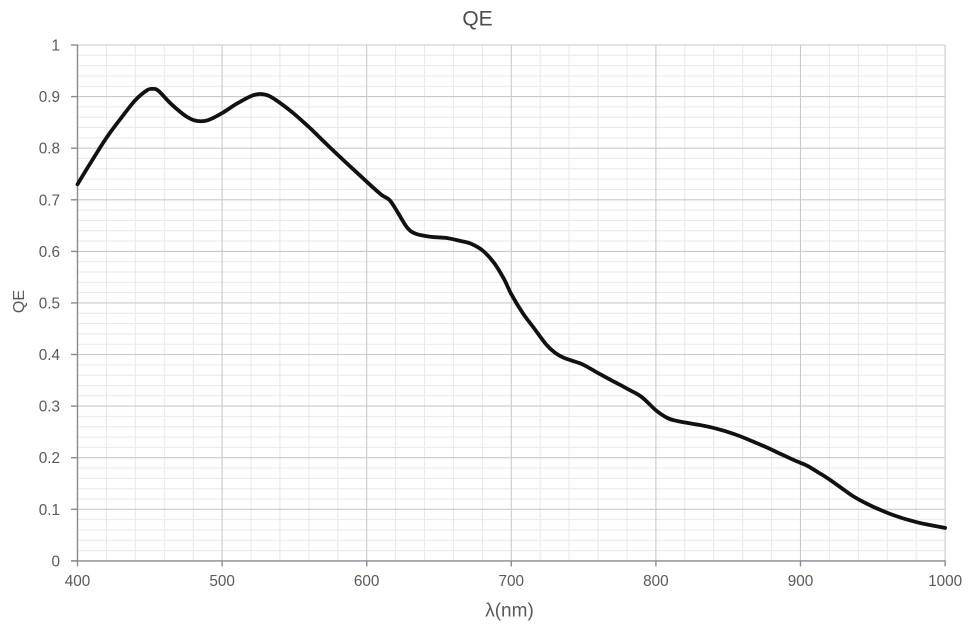  Describe the element at coordinates (656, 581) in the screenshot. I see `svg-text: 800` at that location.